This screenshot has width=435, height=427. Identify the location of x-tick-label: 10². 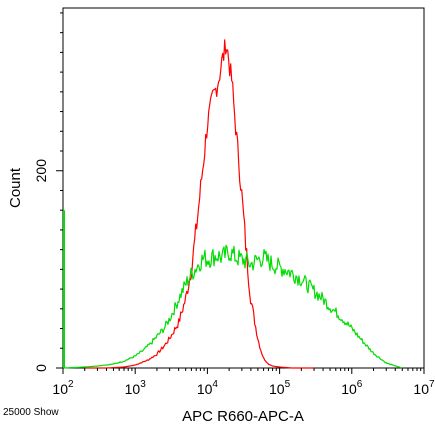
(63, 388).